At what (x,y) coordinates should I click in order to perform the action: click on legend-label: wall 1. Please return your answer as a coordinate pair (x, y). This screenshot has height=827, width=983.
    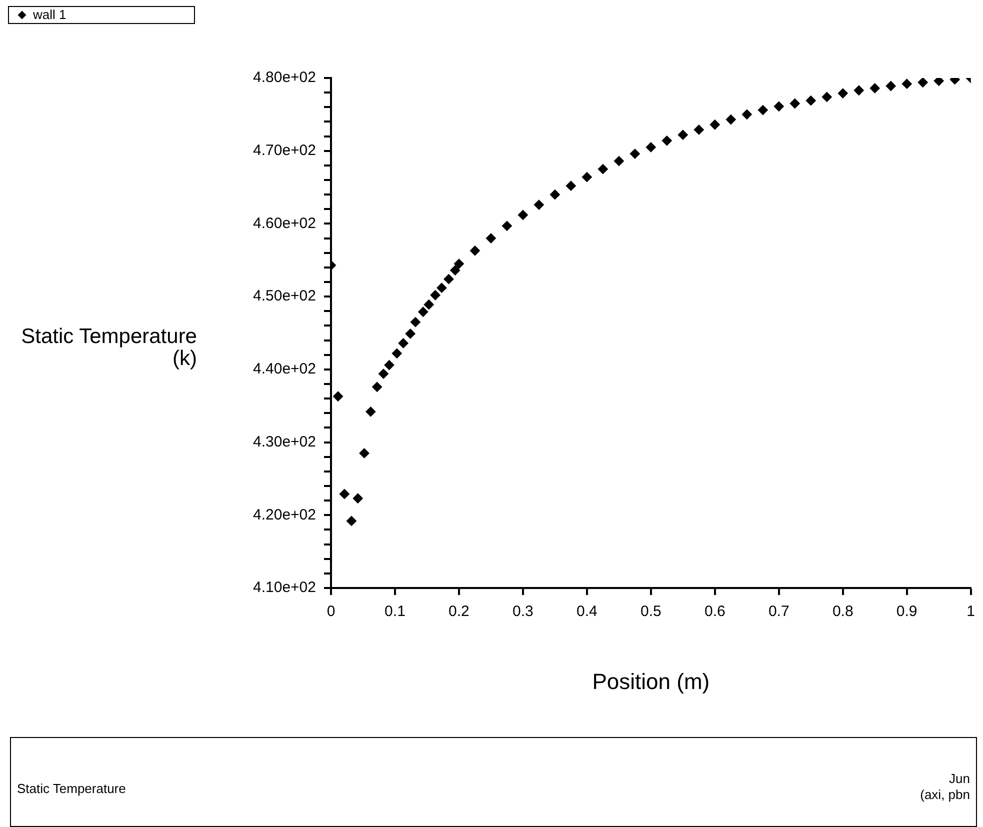
    Looking at the image, I should click on (49, 15).